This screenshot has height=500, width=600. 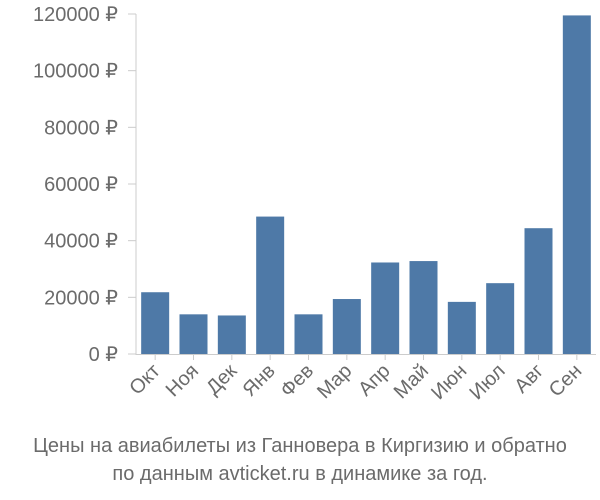 I want to click on x-tick-label: Дек, so click(x=221, y=379).